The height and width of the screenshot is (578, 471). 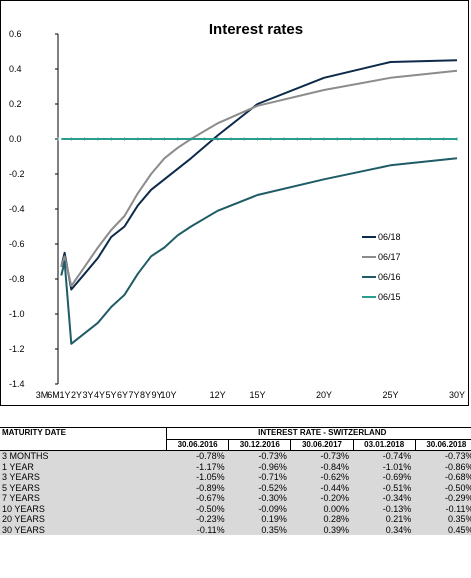 I want to click on rate-cell: 0.34%, so click(x=384, y=529).